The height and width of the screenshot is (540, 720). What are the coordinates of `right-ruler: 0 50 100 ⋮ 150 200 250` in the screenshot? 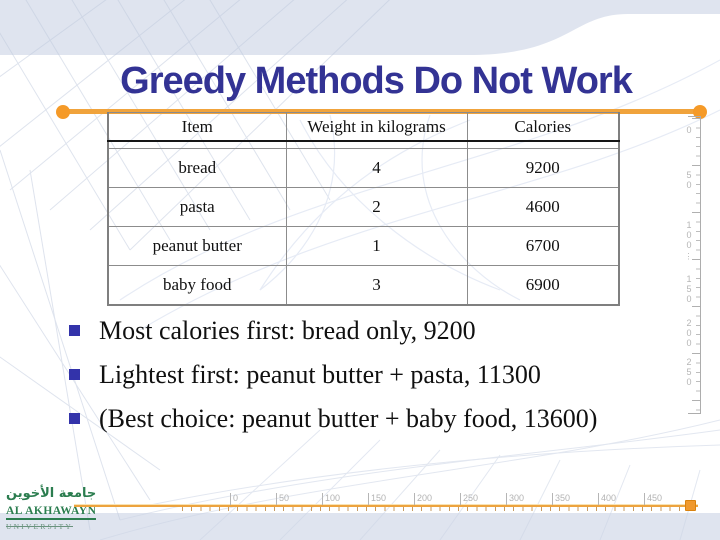 It's located at (692, 265).